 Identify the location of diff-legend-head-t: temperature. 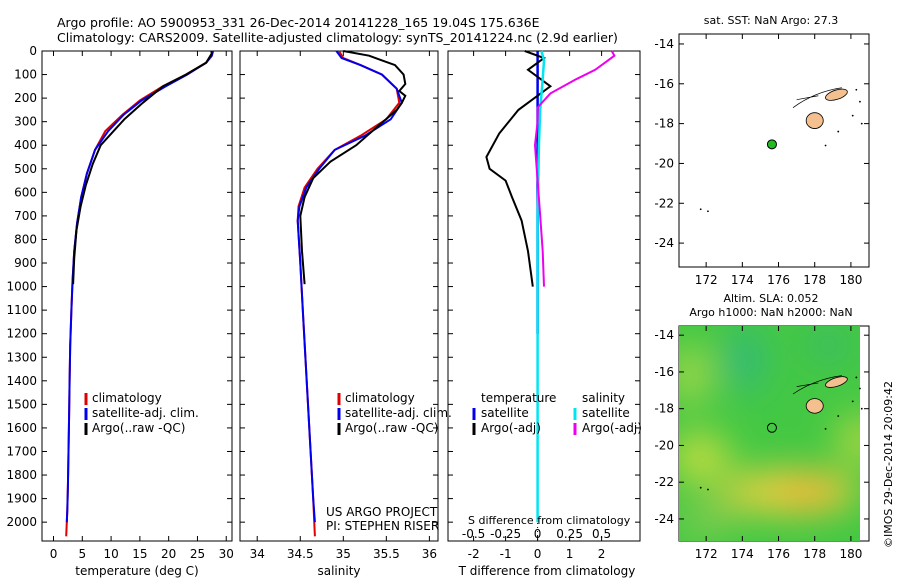
(518, 398).